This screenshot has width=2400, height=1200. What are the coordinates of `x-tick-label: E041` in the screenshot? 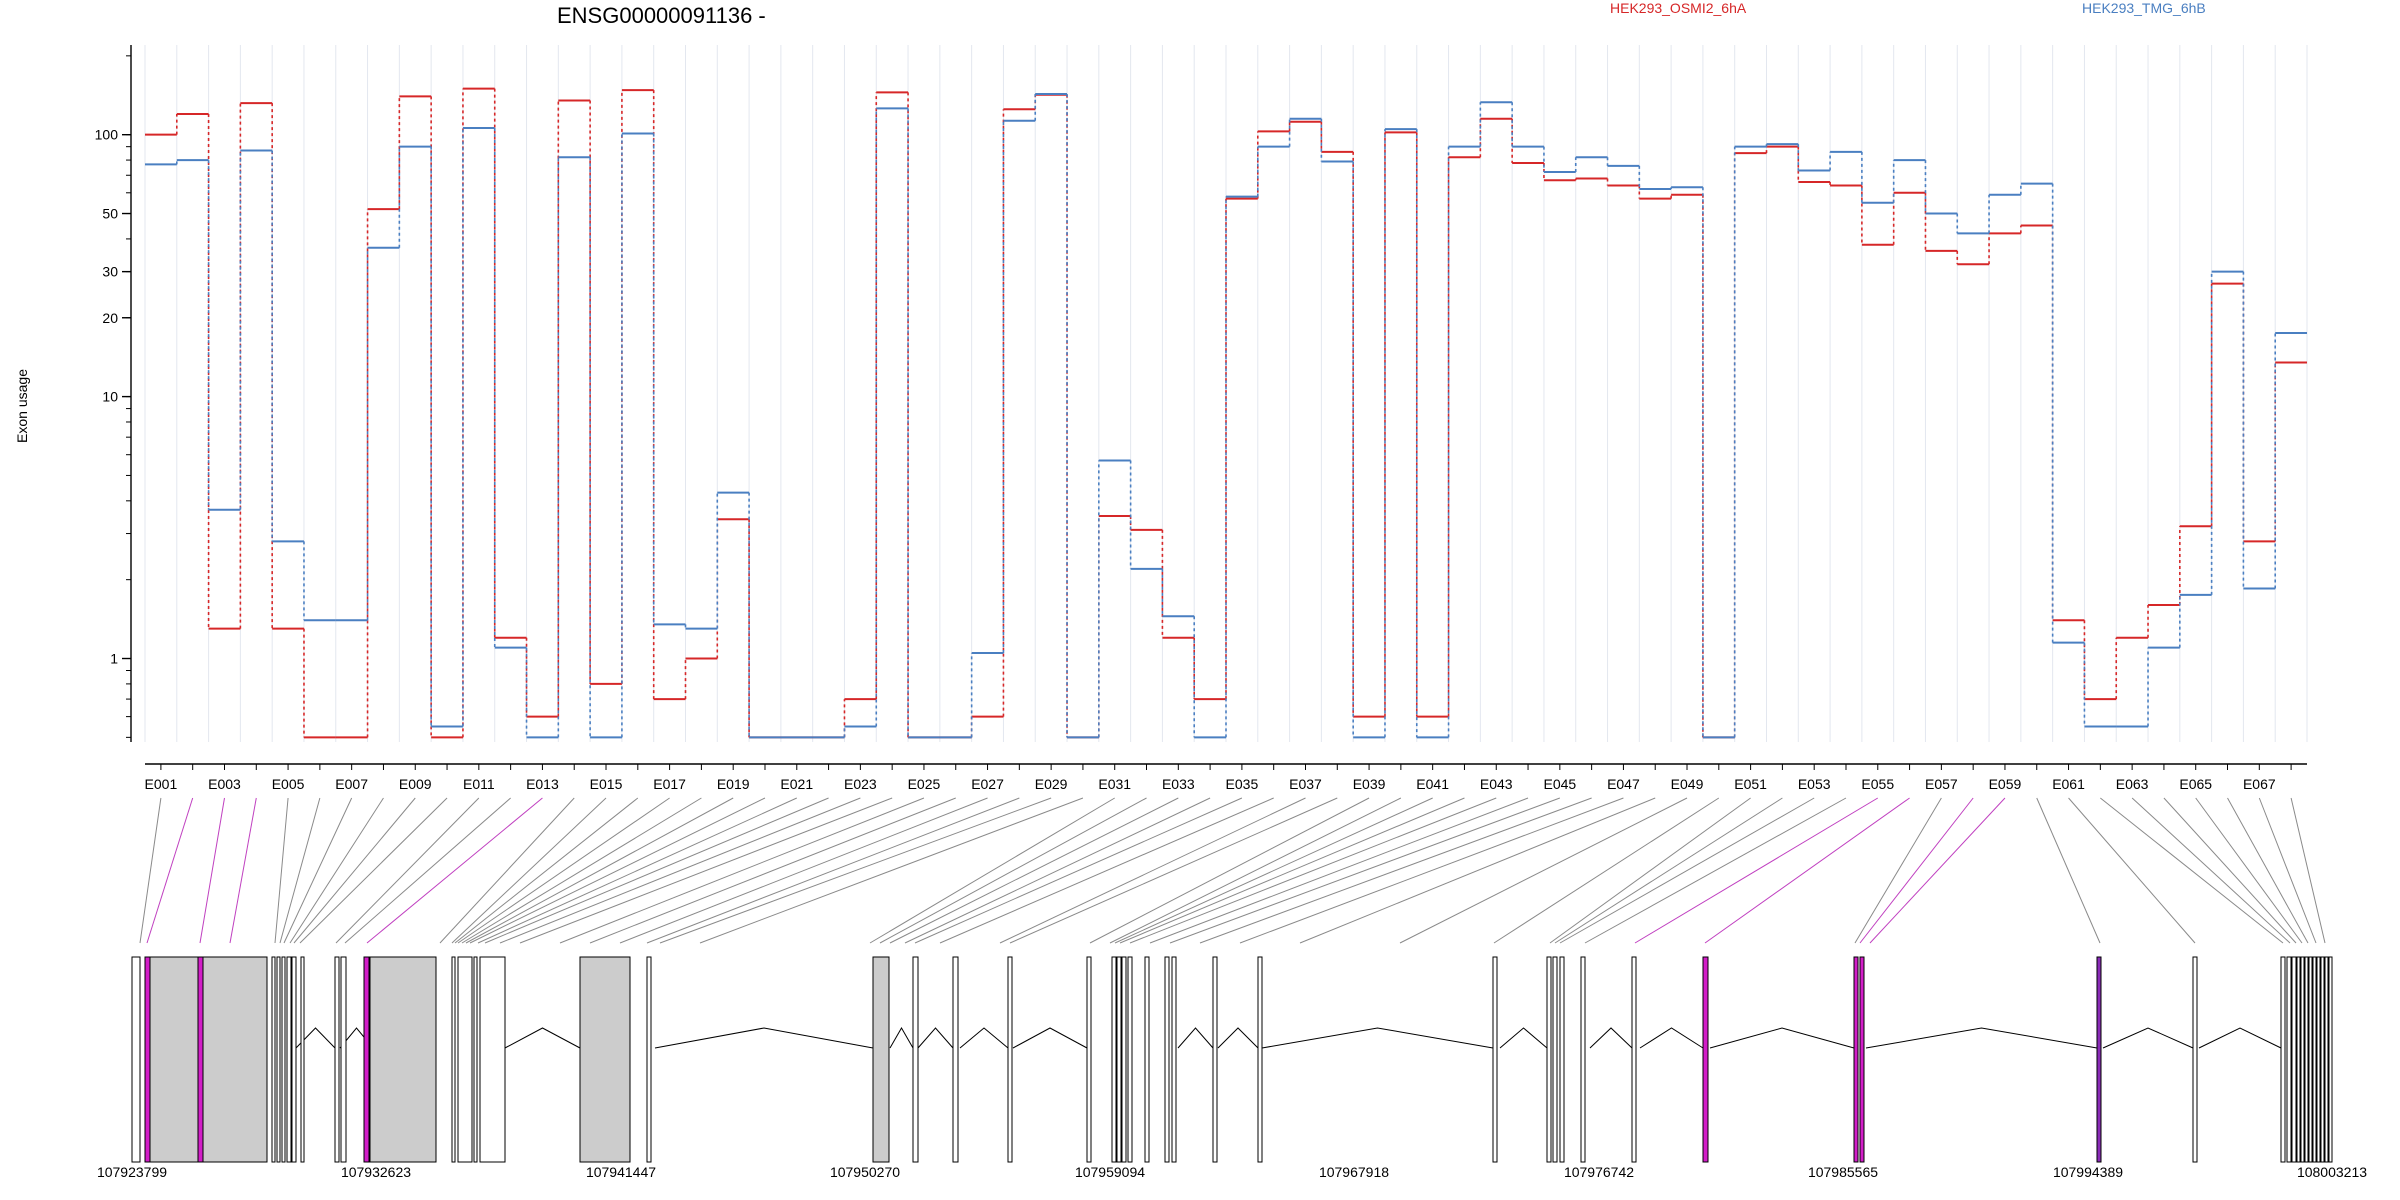 It's located at (1432, 784).